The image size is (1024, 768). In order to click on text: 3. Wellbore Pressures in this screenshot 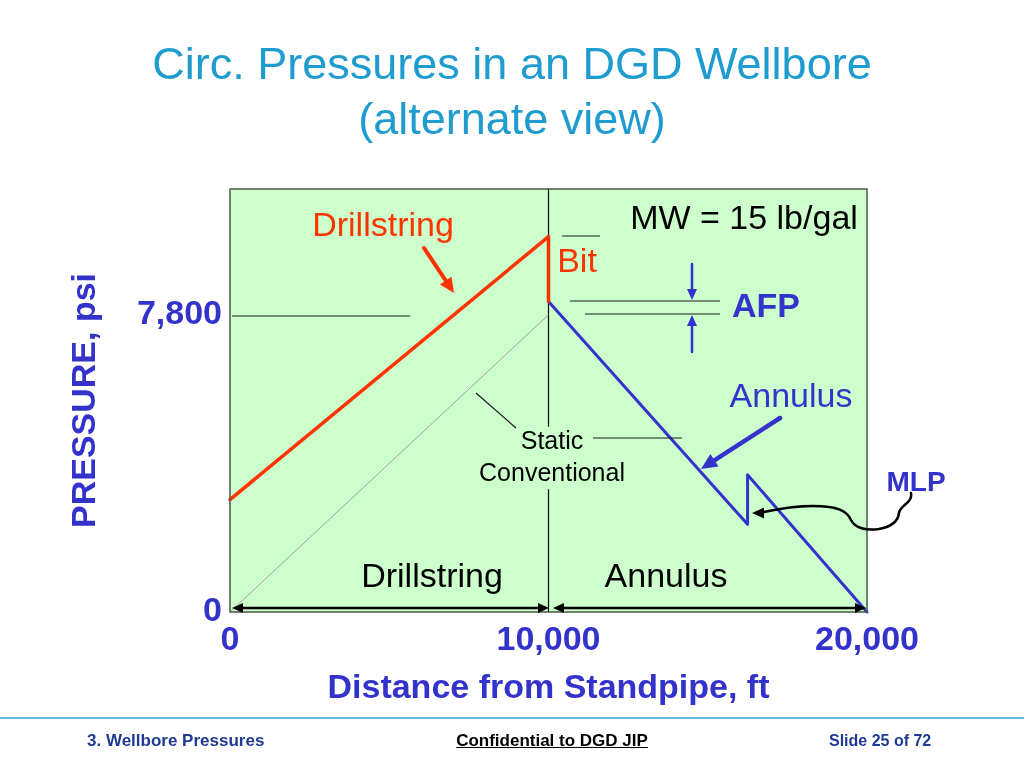, I will do `click(176, 741)`.